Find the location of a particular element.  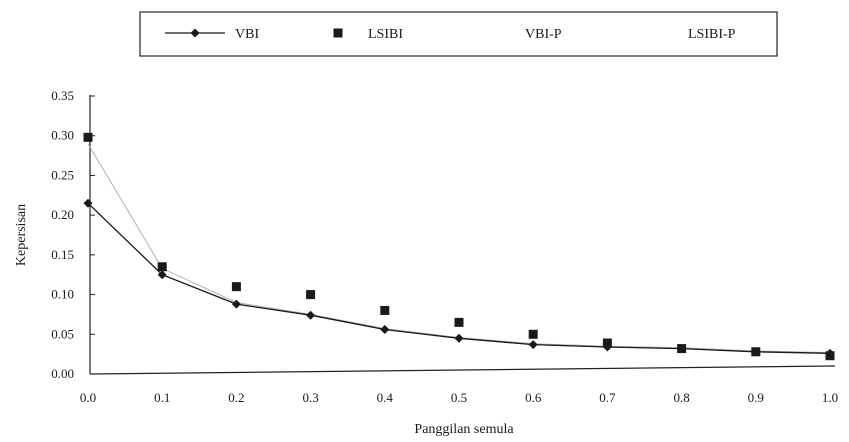

x-tick-label: 0.9 is located at coordinates (756, 397).